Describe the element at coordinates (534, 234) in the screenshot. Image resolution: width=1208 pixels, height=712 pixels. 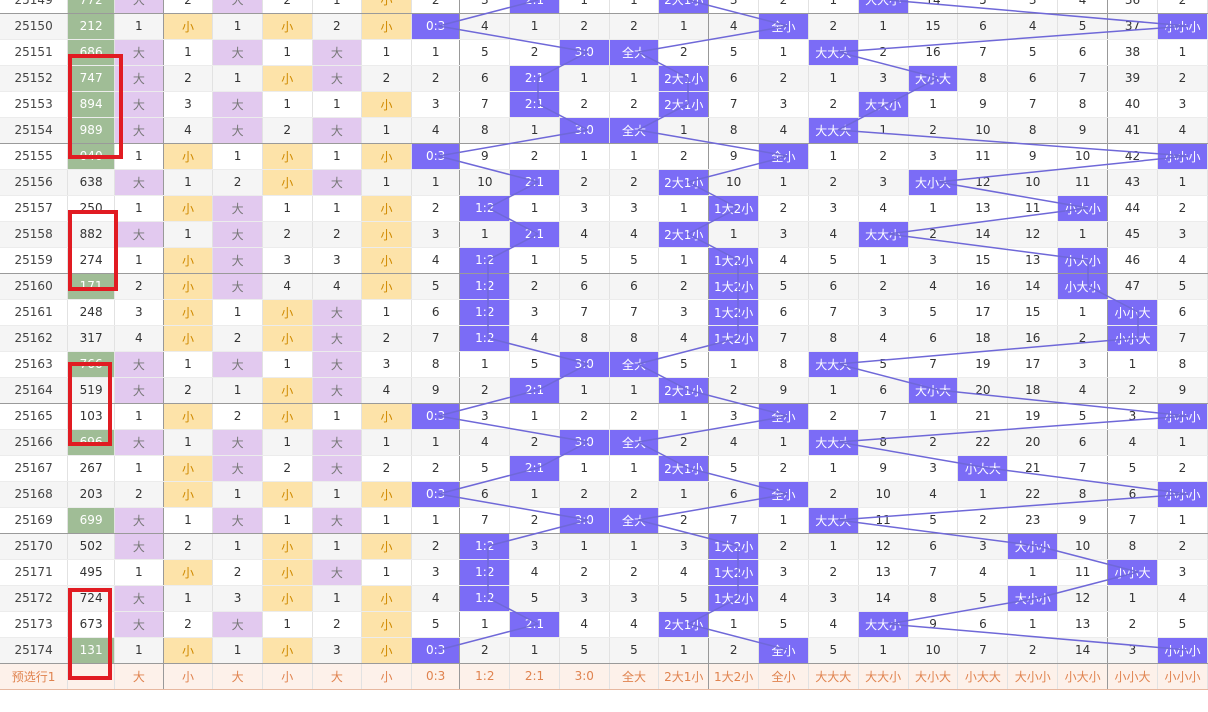
I see `pattern-cell: 2:1` at that location.